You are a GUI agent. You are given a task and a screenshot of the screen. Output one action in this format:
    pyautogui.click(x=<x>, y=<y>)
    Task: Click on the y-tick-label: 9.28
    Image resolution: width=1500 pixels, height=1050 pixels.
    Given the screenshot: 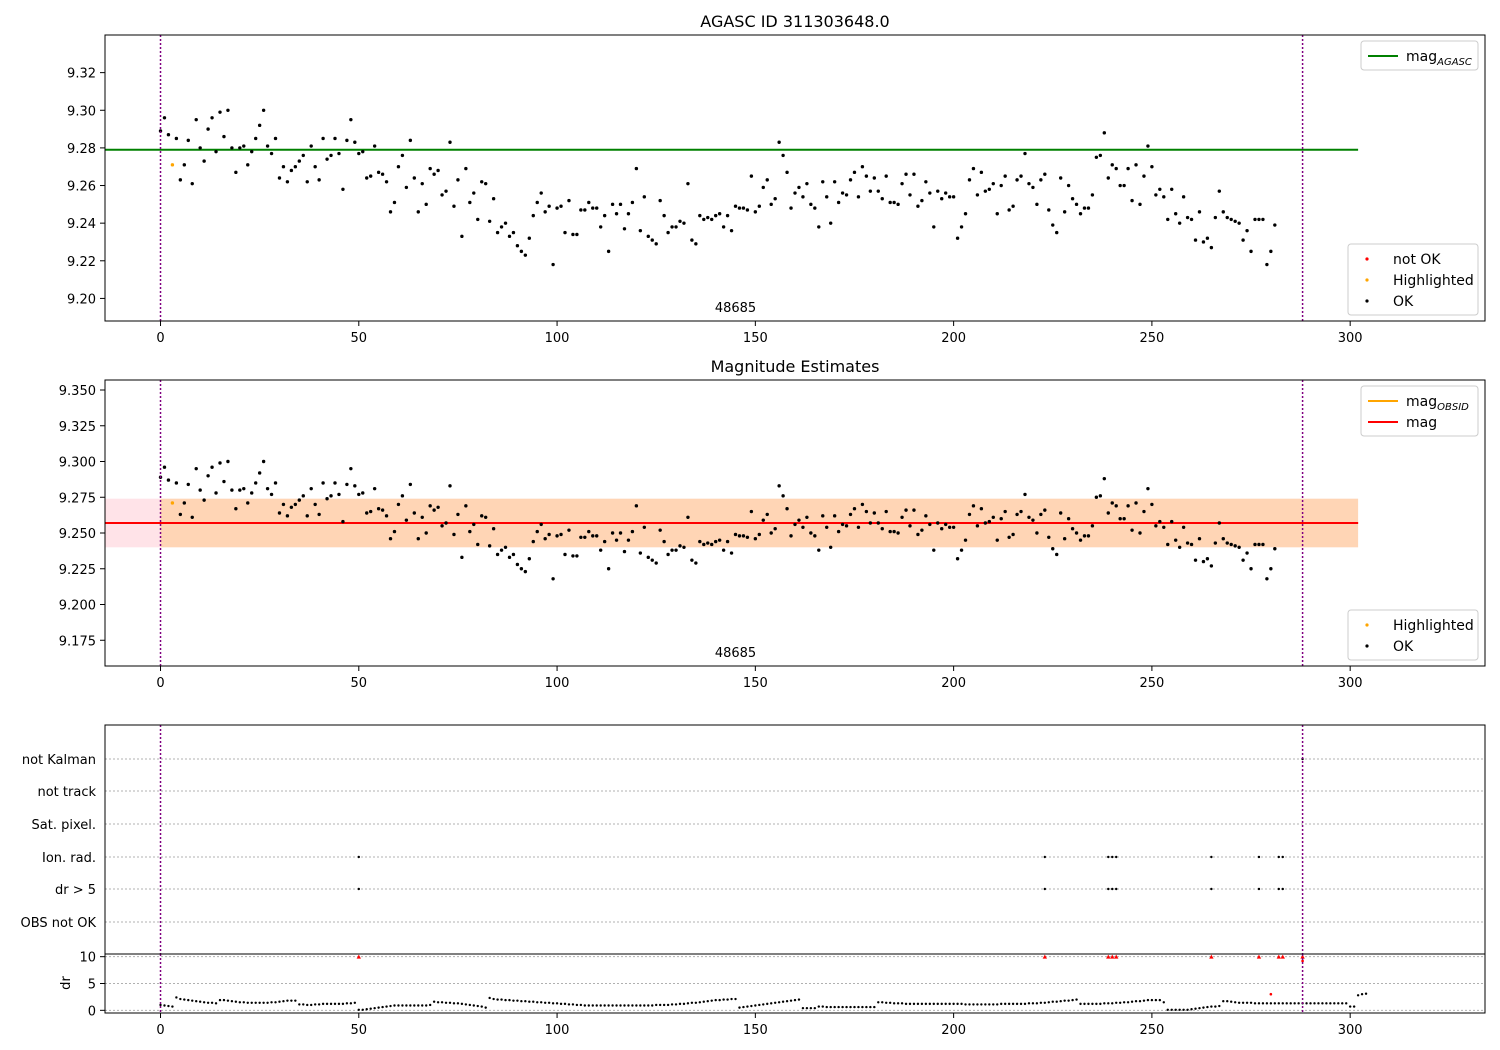 What is the action you would take?
    pyautogui.click(x=81, y=149)
    